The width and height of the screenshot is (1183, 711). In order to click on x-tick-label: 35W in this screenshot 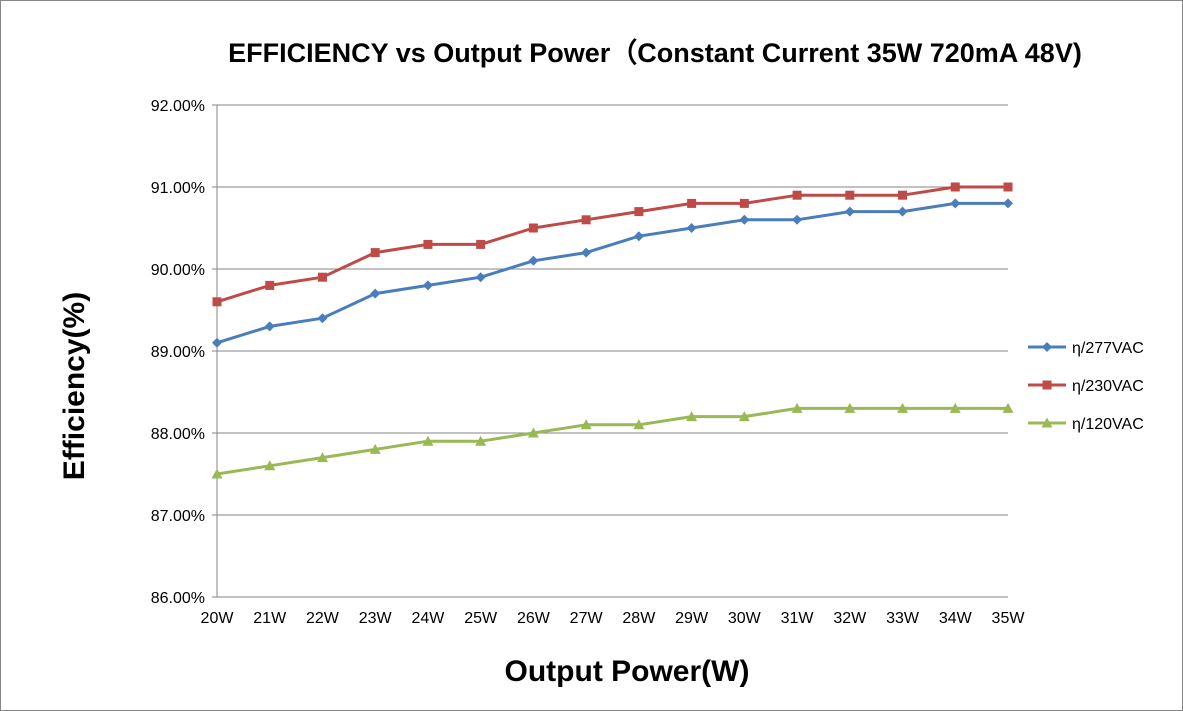, I will do `click(1009, 618)`.